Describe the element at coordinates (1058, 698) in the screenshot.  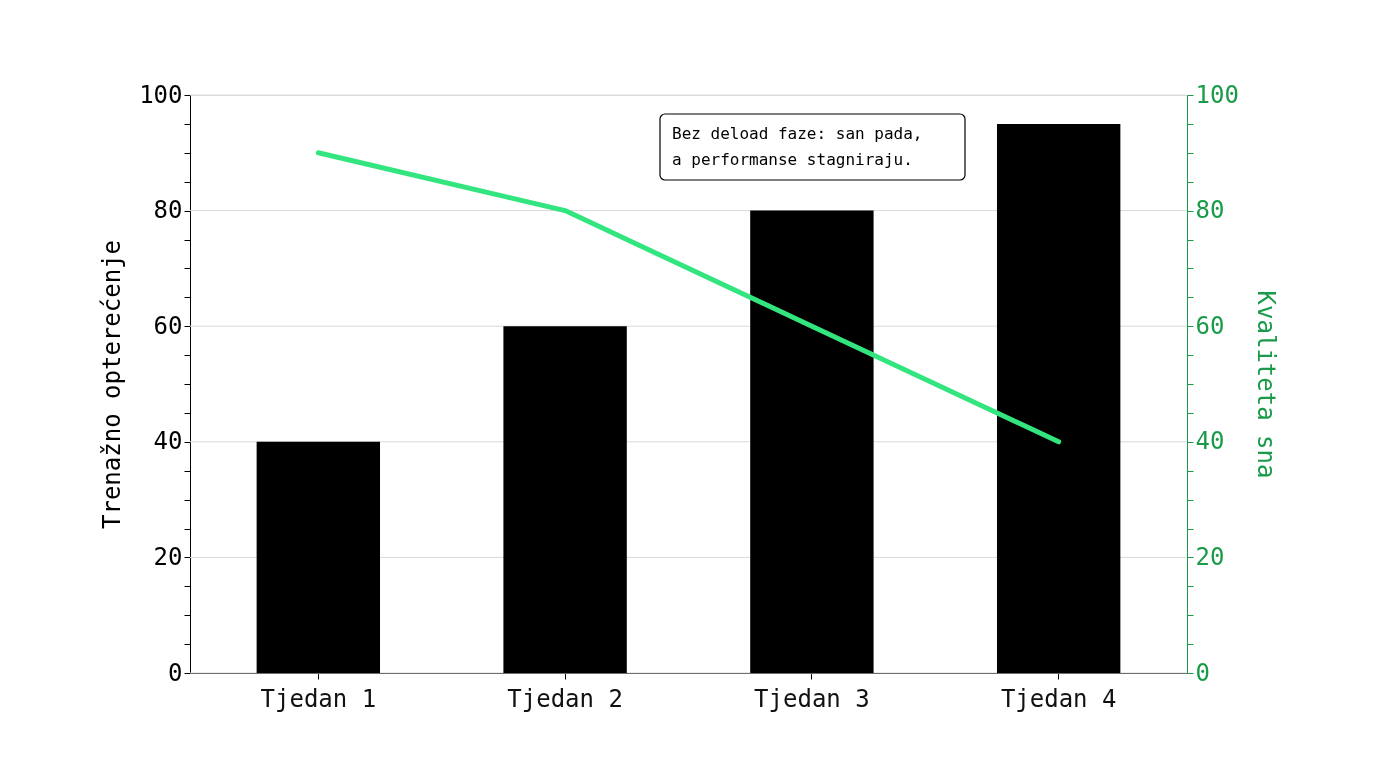
I see `x-tick-label: Tjedan 4` at that location.